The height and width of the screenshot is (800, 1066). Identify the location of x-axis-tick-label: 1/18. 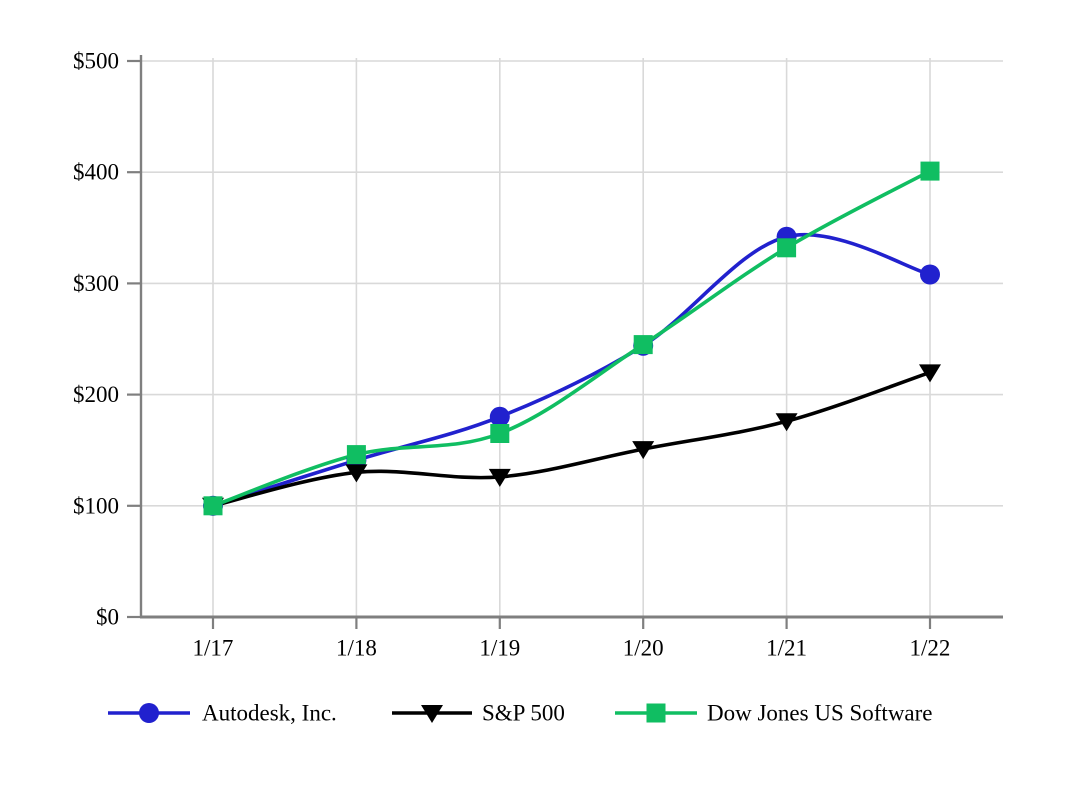
(356, 648).